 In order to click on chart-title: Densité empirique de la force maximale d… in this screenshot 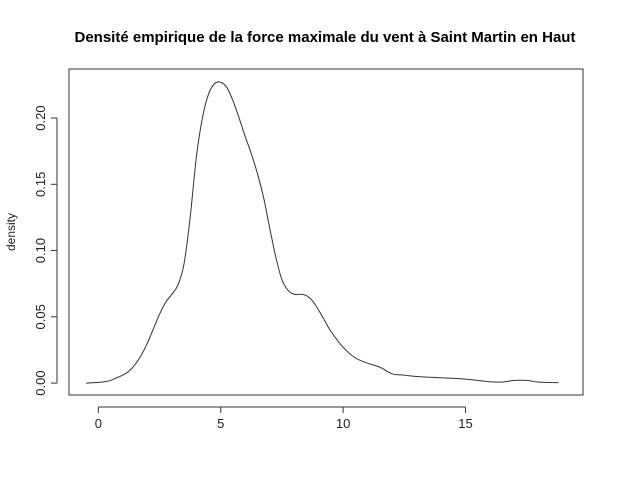, I will do `click(325, 37)`.